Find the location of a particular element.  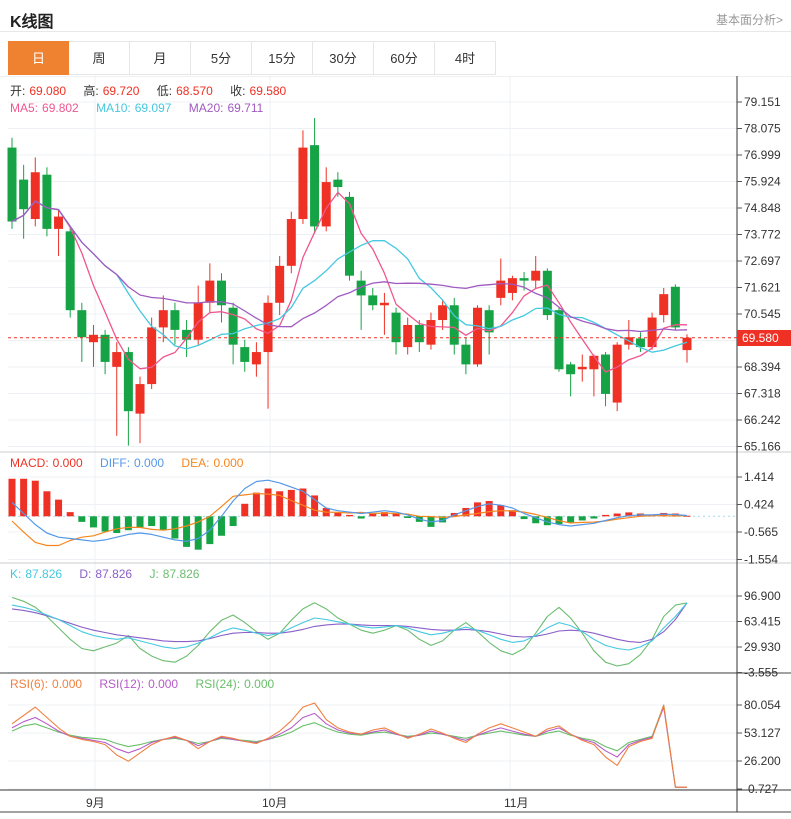

svg-text: 80.054 is located at coordinates (762, 705).